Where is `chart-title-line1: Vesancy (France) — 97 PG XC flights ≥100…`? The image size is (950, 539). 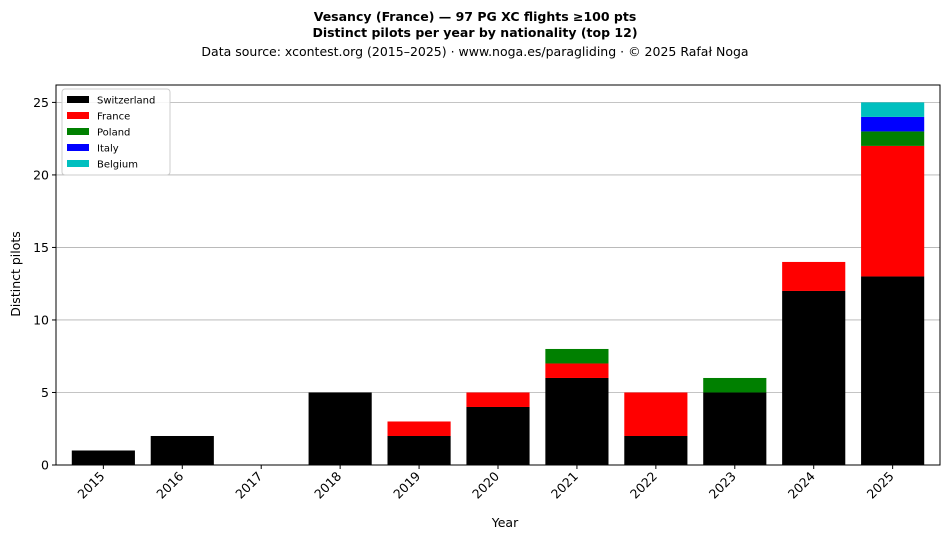 chart-title-line1: Vesancy (France) — 97 PG XC flights ≥100… is located at coordinates (475, 16).